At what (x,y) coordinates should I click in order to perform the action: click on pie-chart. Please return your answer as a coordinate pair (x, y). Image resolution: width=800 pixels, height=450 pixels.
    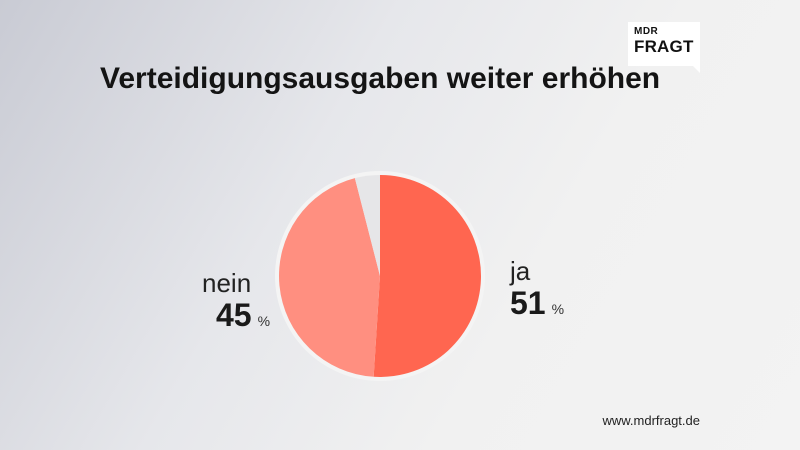
    Looking at the image, I should click on (380, 276).